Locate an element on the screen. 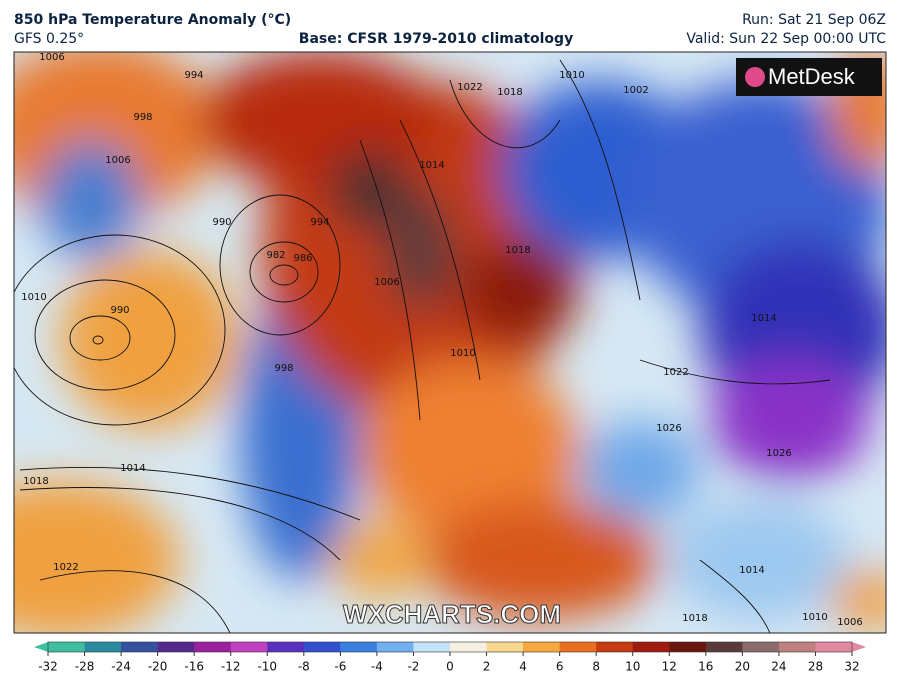  colorbar-tick-label: -6 is located at coordinates (340, 667).